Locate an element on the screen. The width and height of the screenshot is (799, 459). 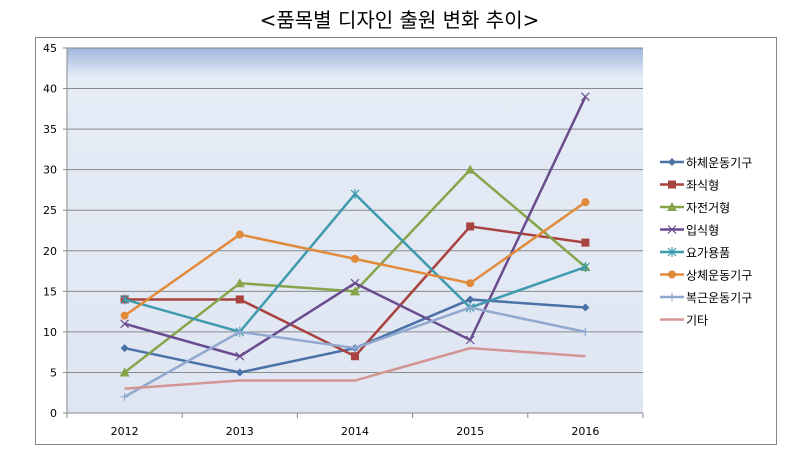
legend-item: 요가용품 is located at coordinates (695, 253).